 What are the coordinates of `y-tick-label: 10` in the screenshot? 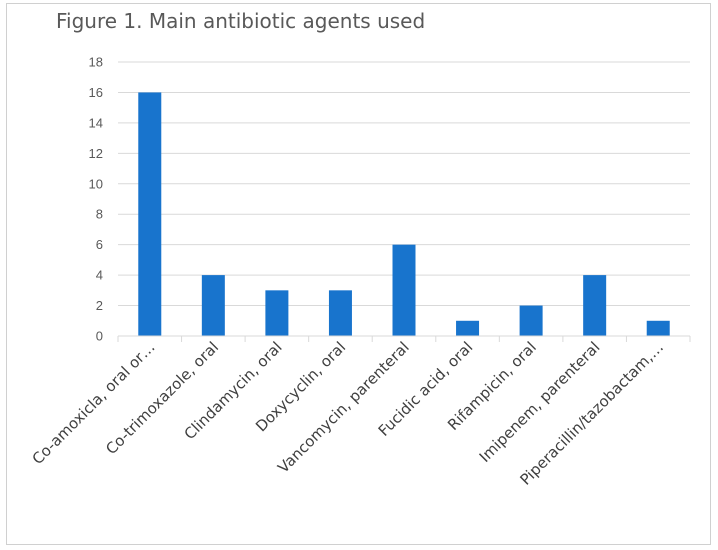 It's located at (96, 183).